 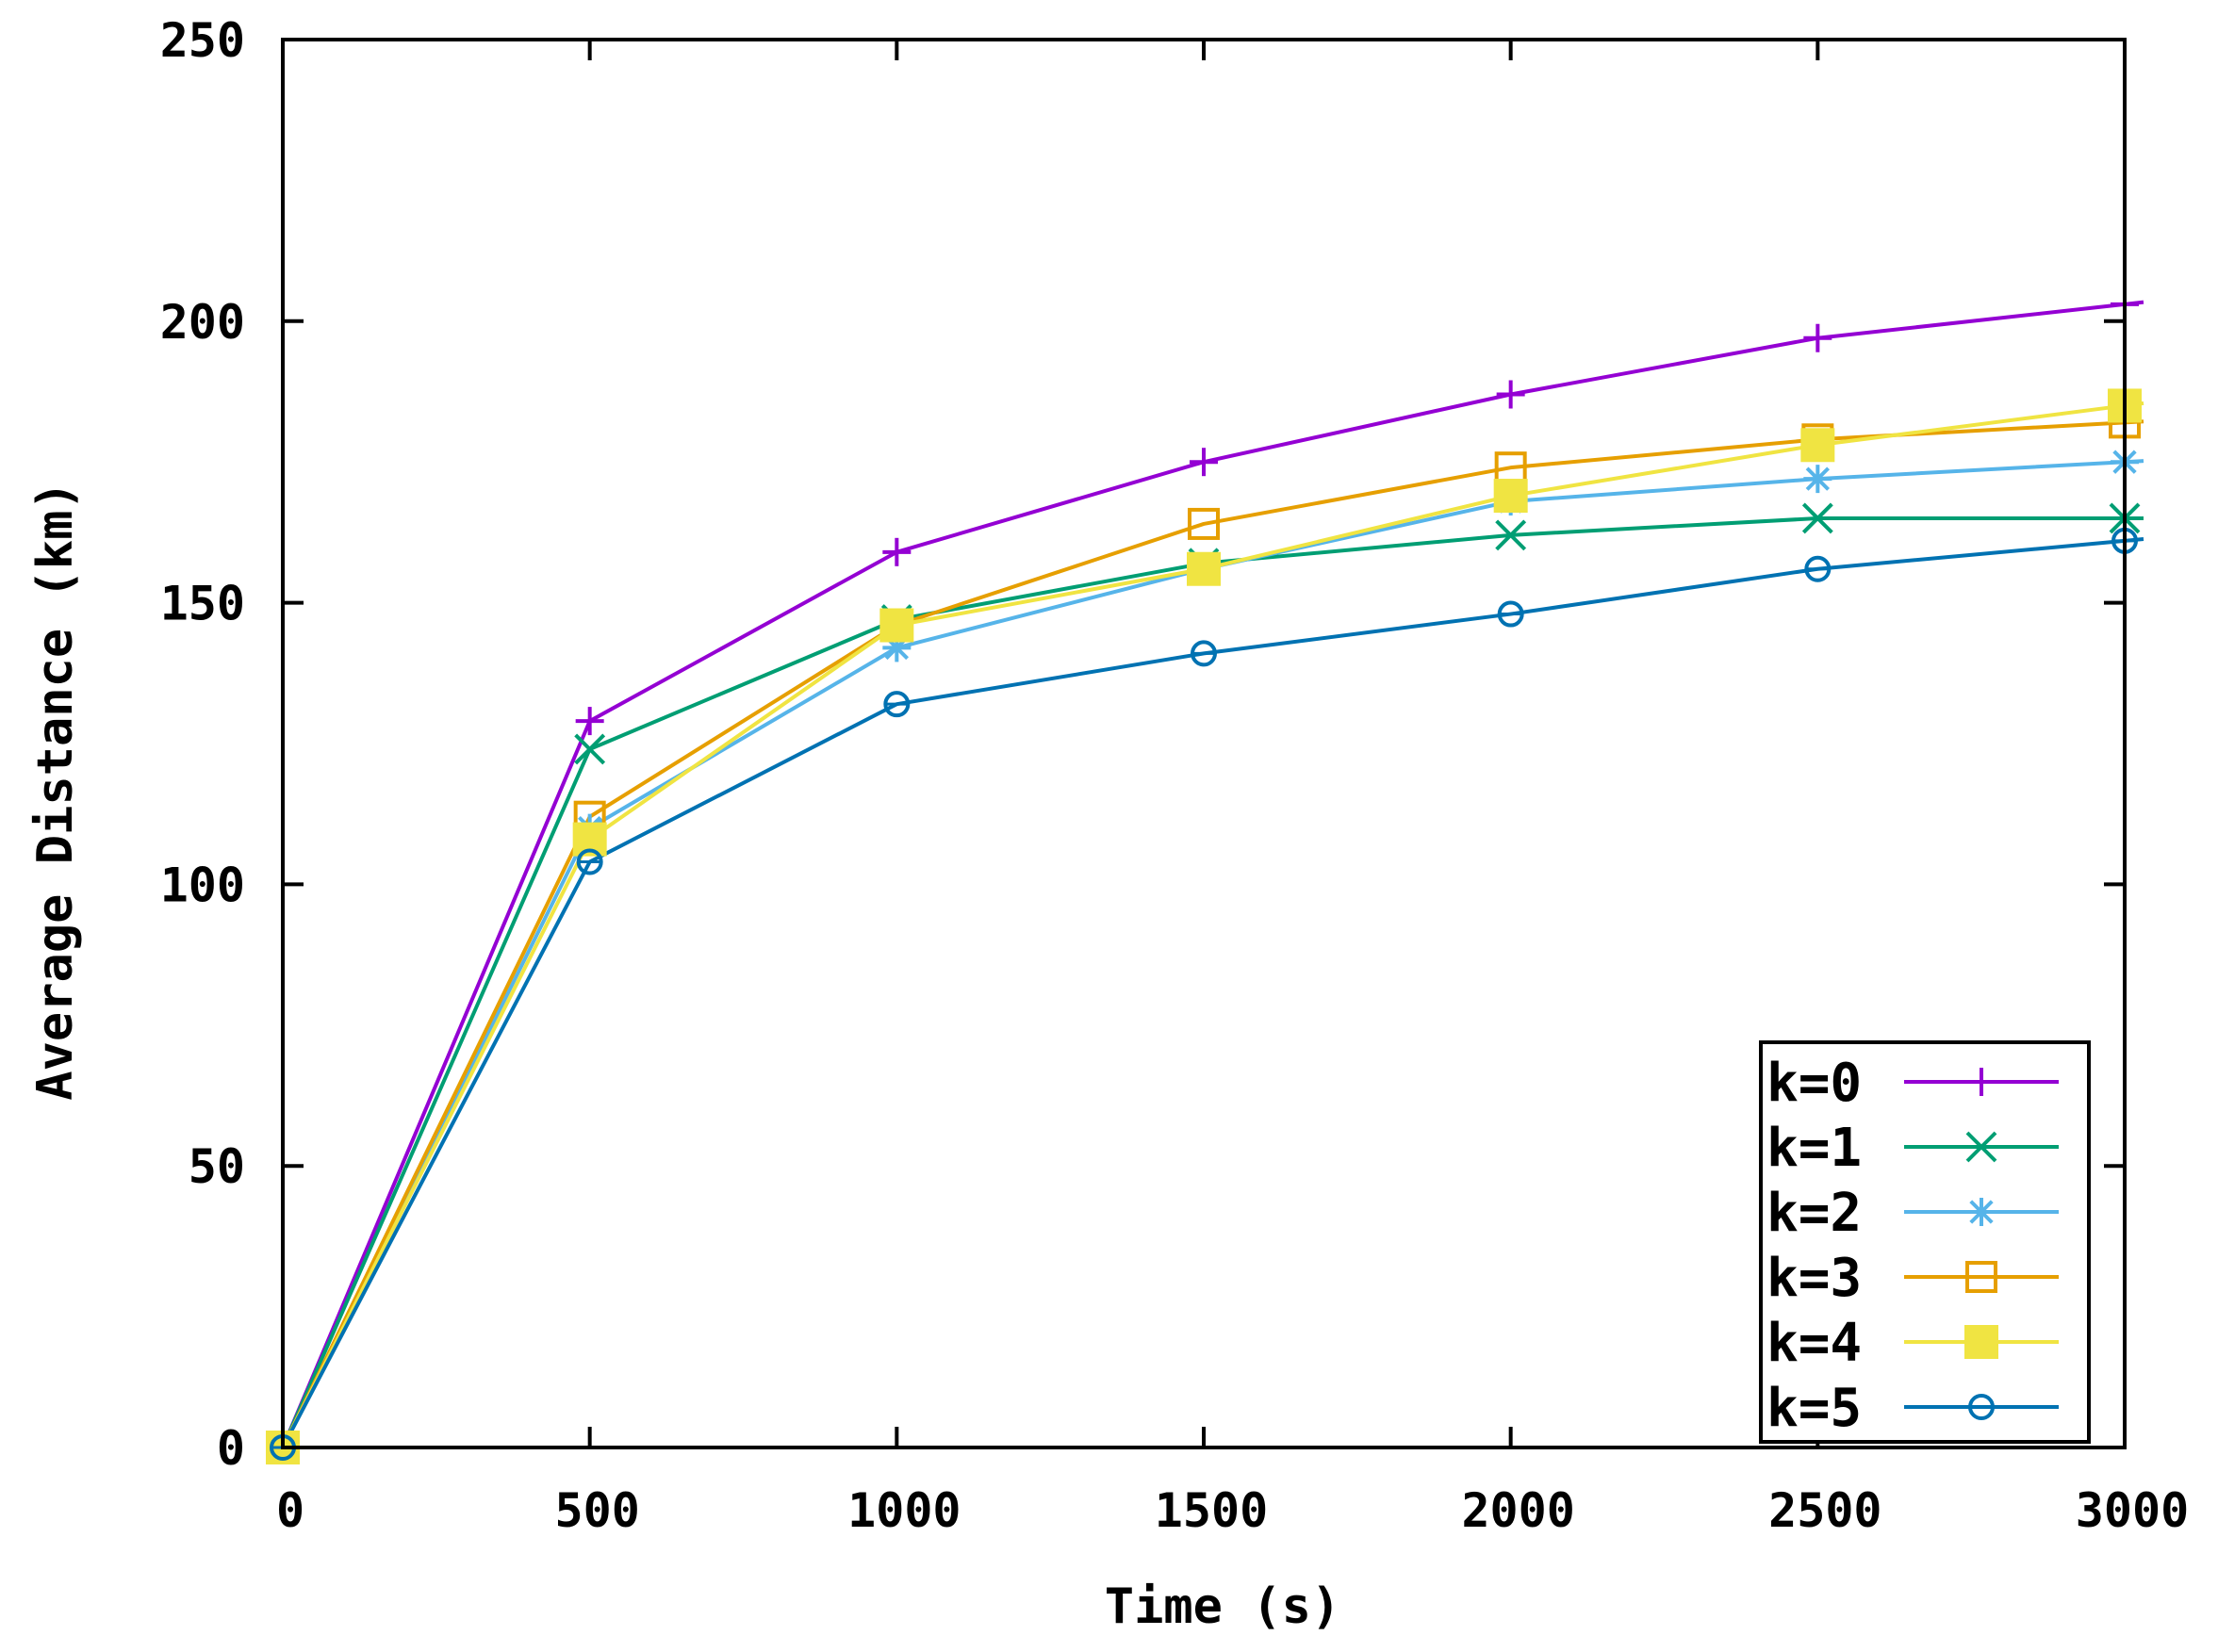 I want to click on y-tick-label: 100, so click(x=202, y=885).